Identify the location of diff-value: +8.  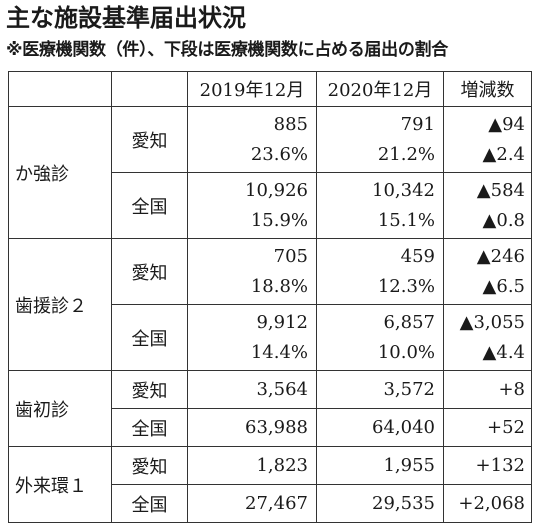
(487, 389).